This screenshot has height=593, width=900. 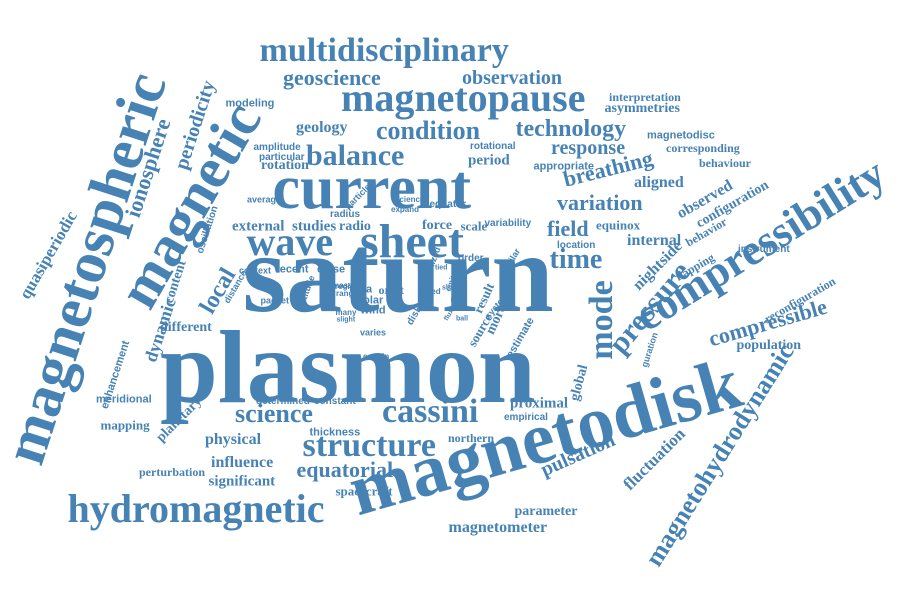 What do you see at coordinates (255, 270) in the screenshot?
I see `word-context: context` at bounding box center [255, 270].